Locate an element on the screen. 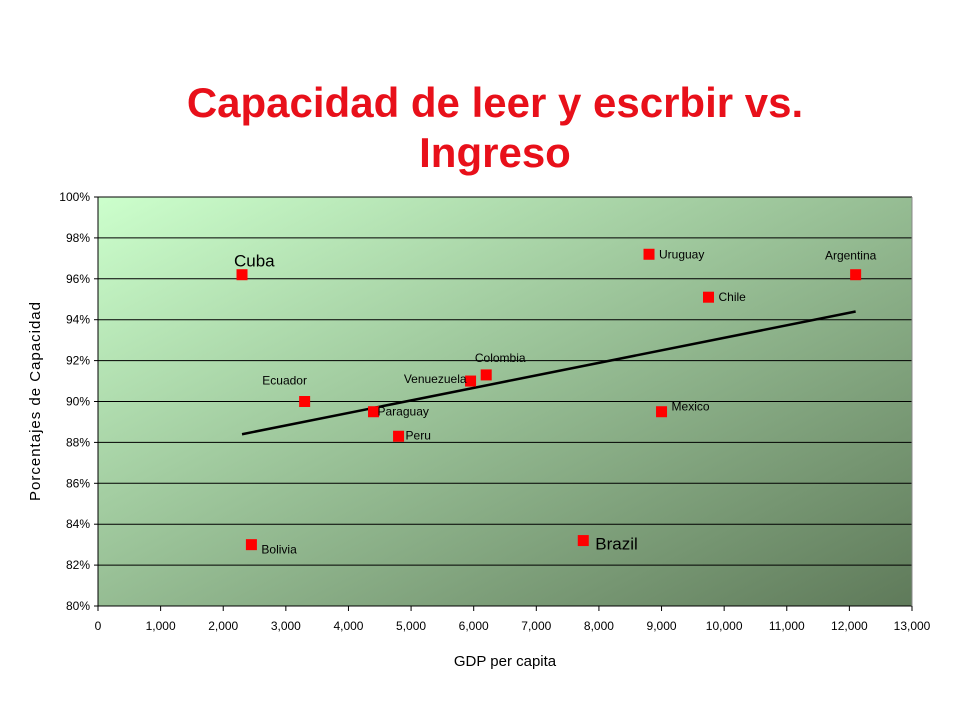 The width and height of the screenshot is (960, 720). x-tick-label: 3,000 is located at coordinates (286, 626).